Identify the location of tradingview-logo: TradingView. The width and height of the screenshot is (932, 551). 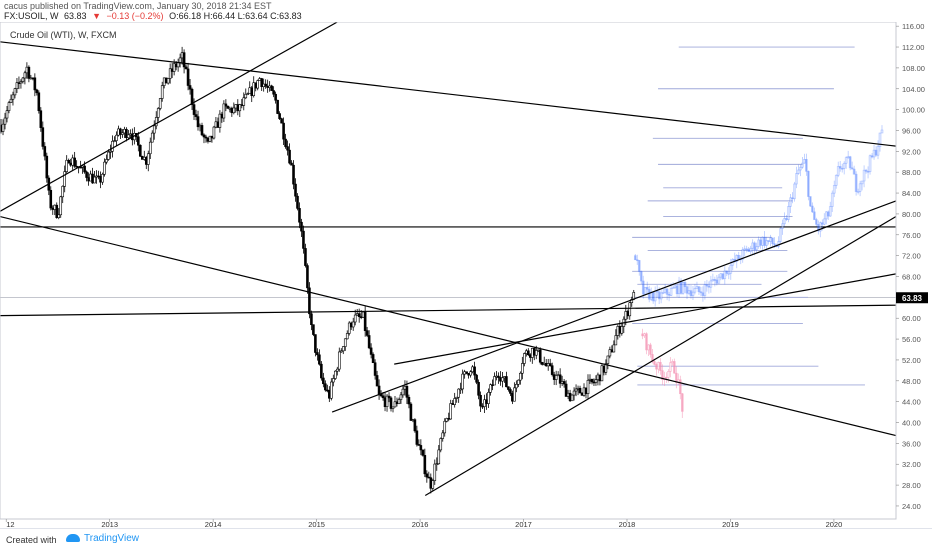
(102, 538).